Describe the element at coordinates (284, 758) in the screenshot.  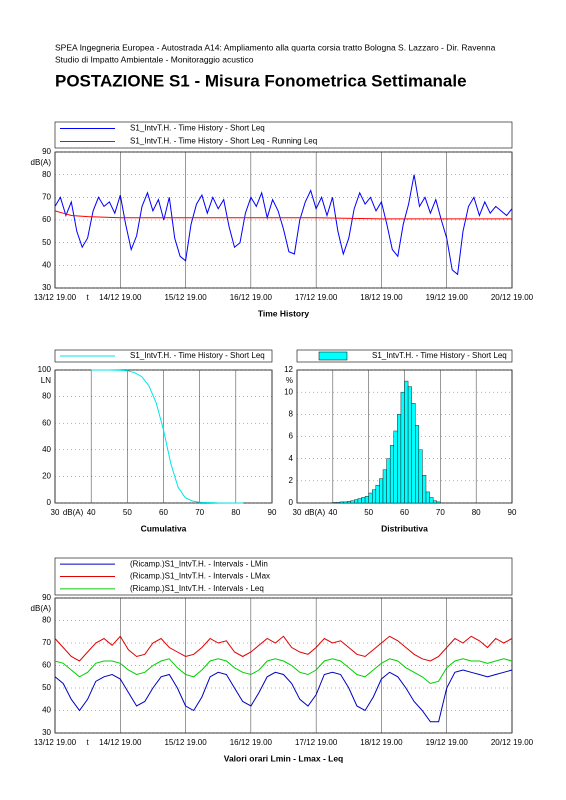
I see `x-axis-title: Valori orari Lmin - Lmax - Leq` at that location.